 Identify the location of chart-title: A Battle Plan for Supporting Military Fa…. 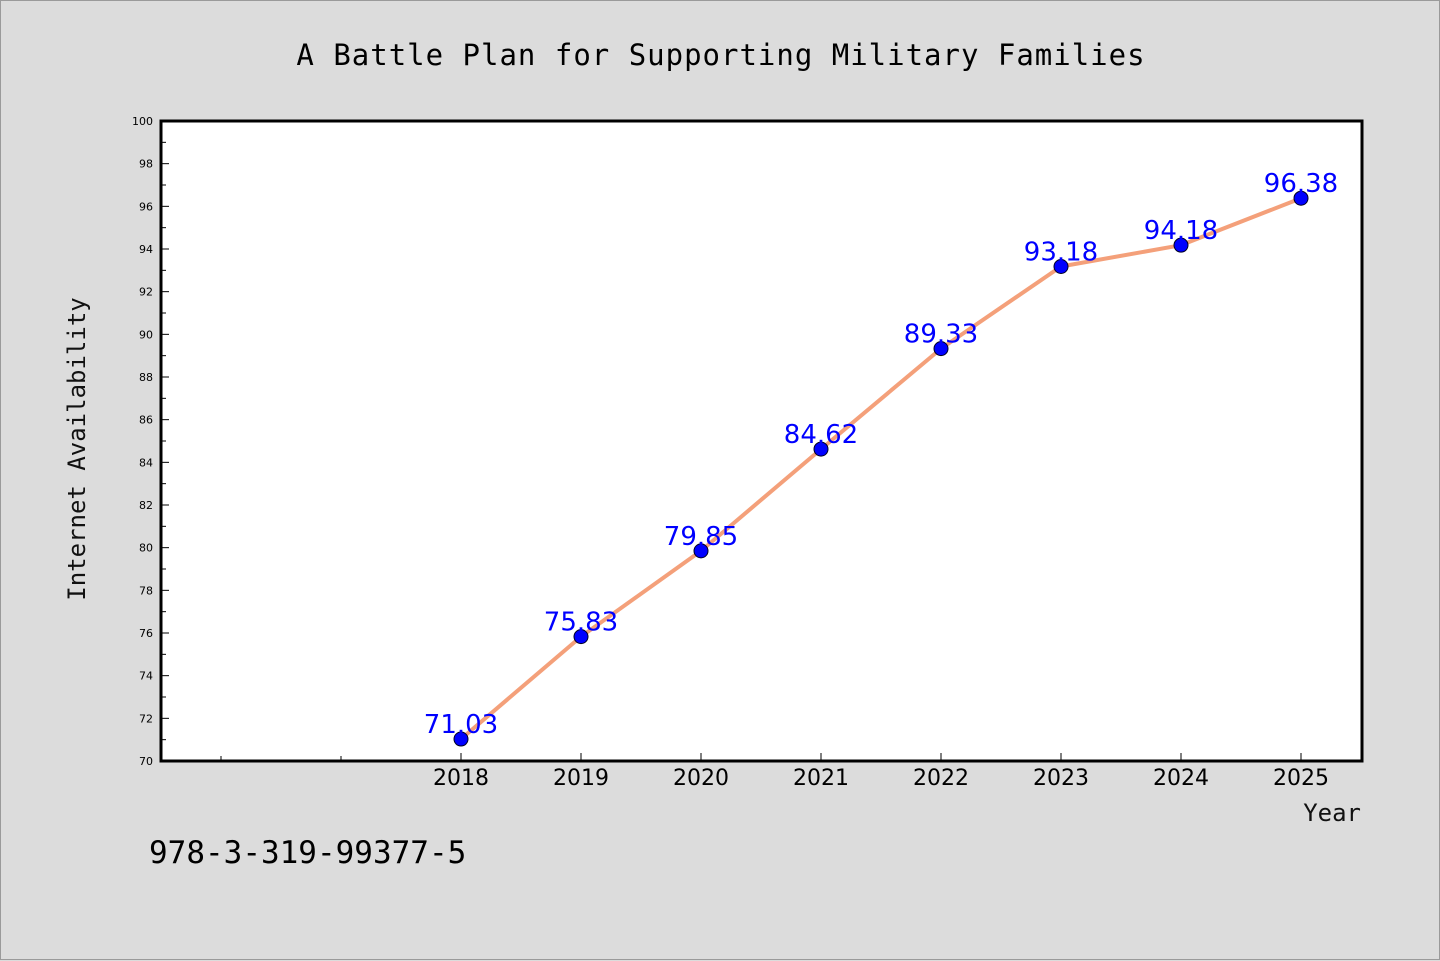
(720, 55).